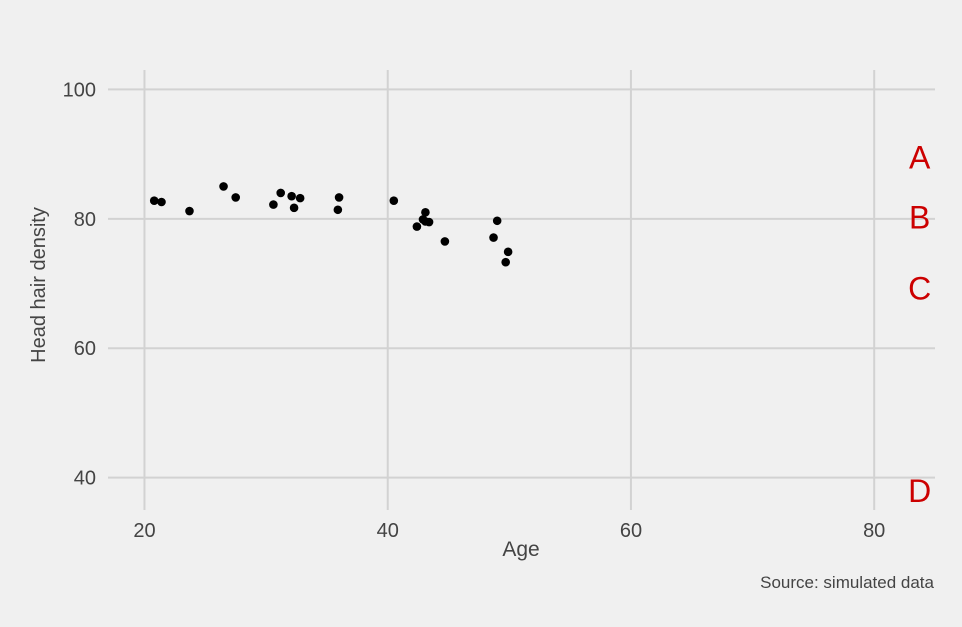  I want to click on x-axis-label: Age, so click(520, 549).